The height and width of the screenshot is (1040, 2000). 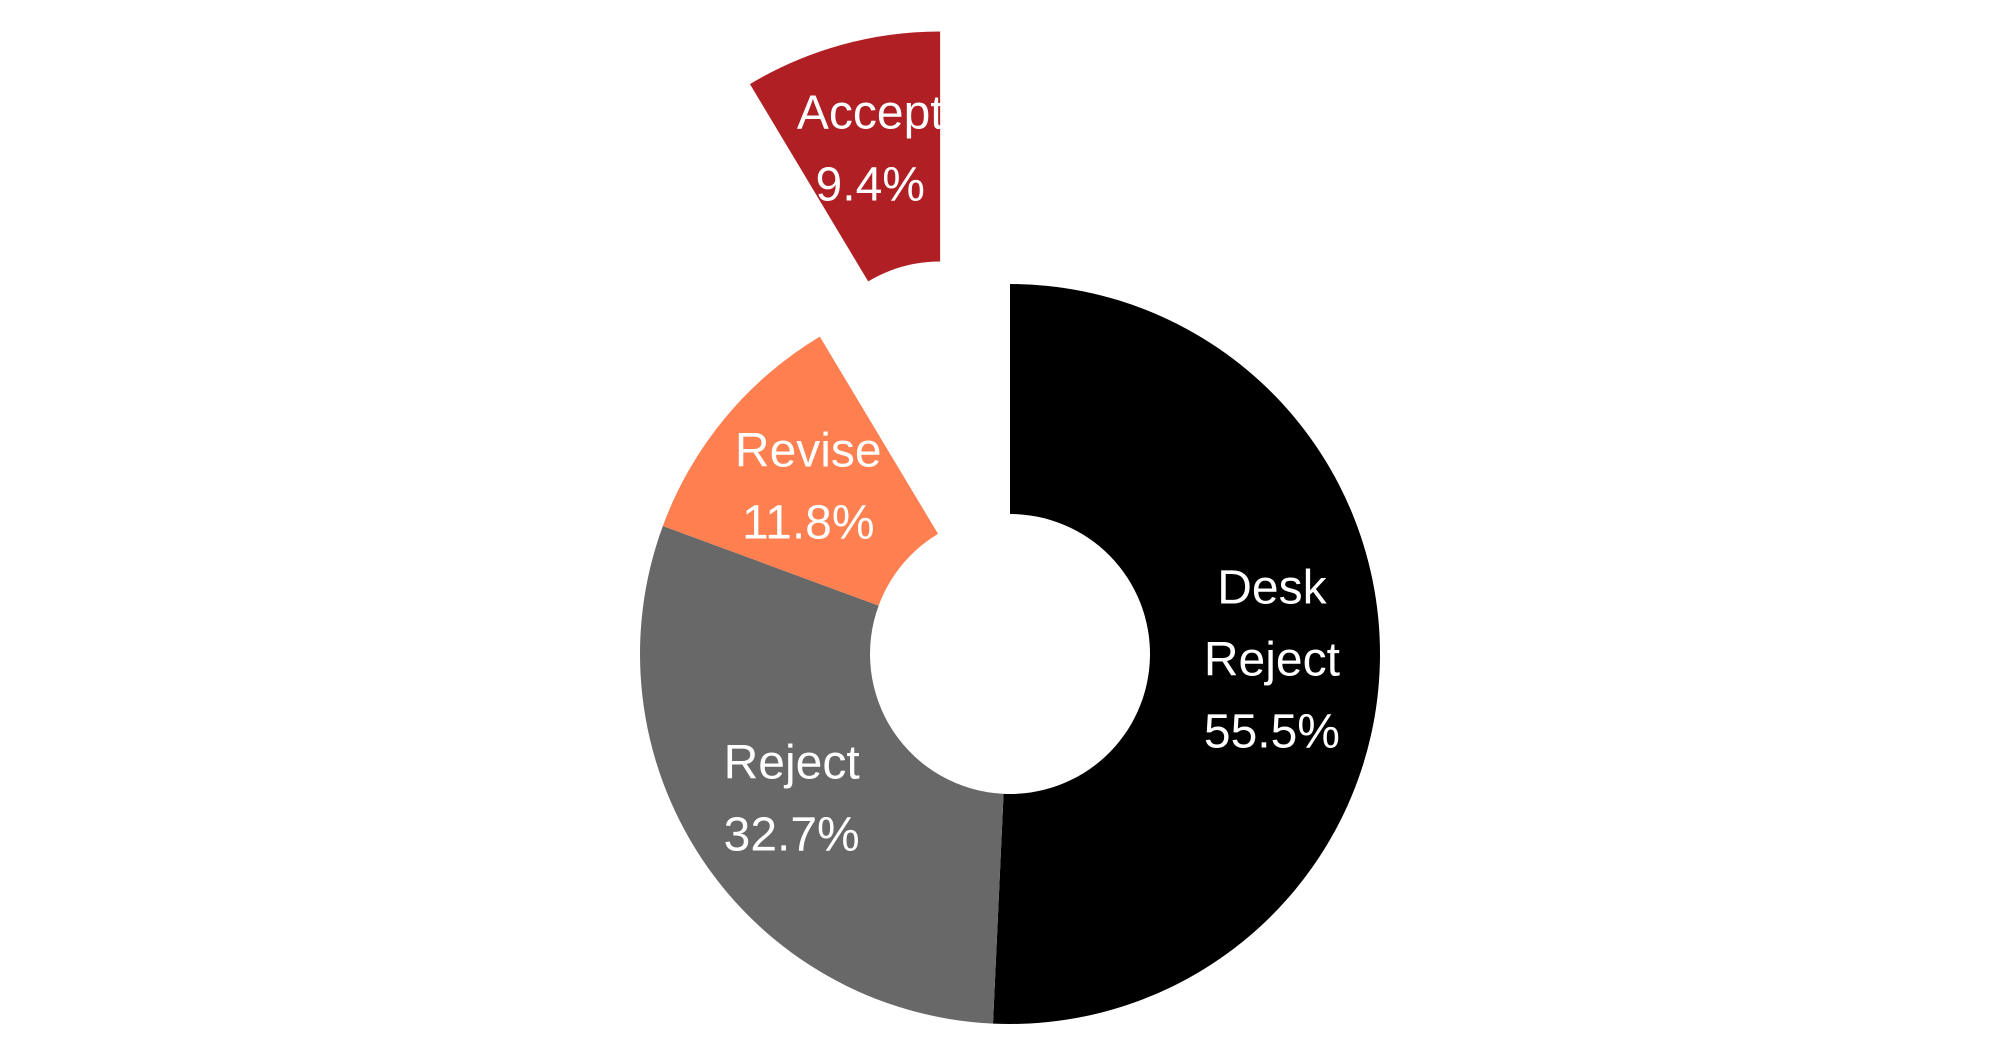 I want to click on slice-category-label: Accept, so click(x=870, y=112).